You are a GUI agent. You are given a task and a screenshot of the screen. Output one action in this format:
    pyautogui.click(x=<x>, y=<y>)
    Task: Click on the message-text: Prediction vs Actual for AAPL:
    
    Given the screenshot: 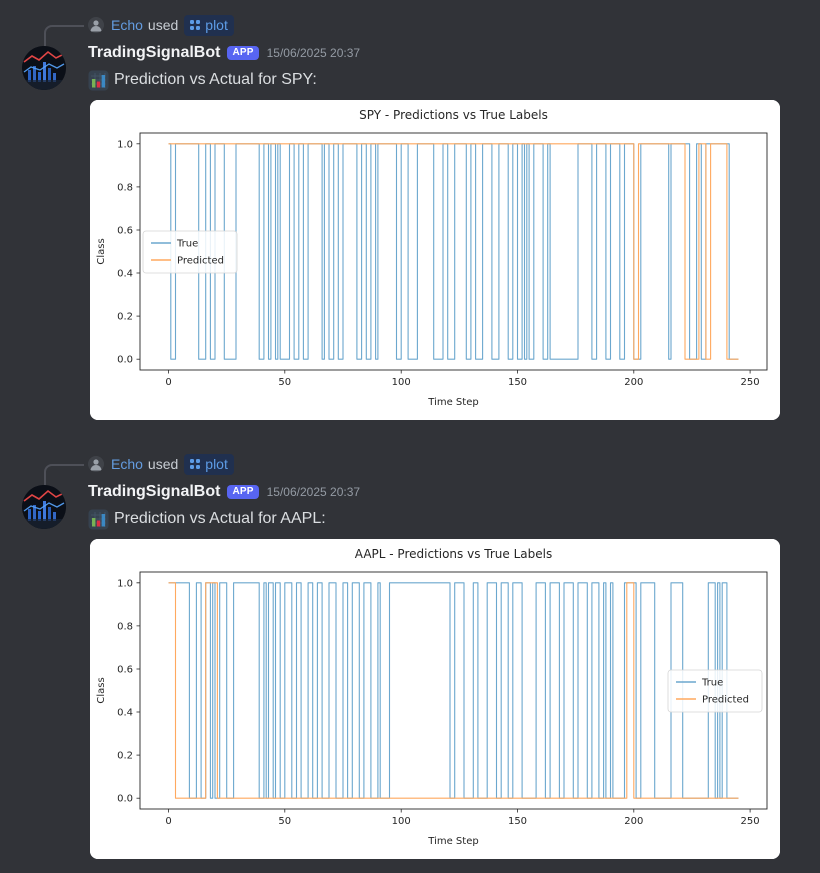 What is the action you would take?
    pyautogui.click(x=220, y=518)
    